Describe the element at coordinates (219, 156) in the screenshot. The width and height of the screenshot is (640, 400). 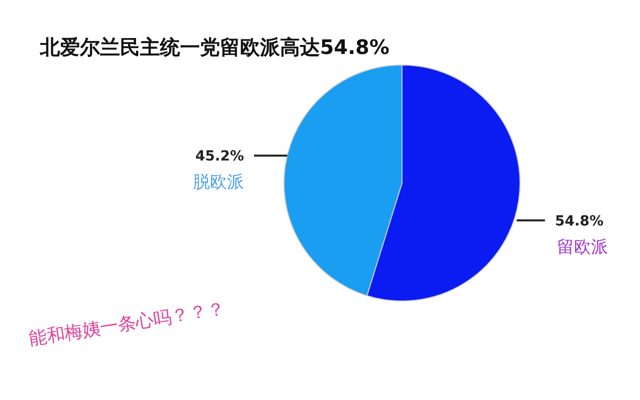
I see `data-label: 45.2%` at that location.